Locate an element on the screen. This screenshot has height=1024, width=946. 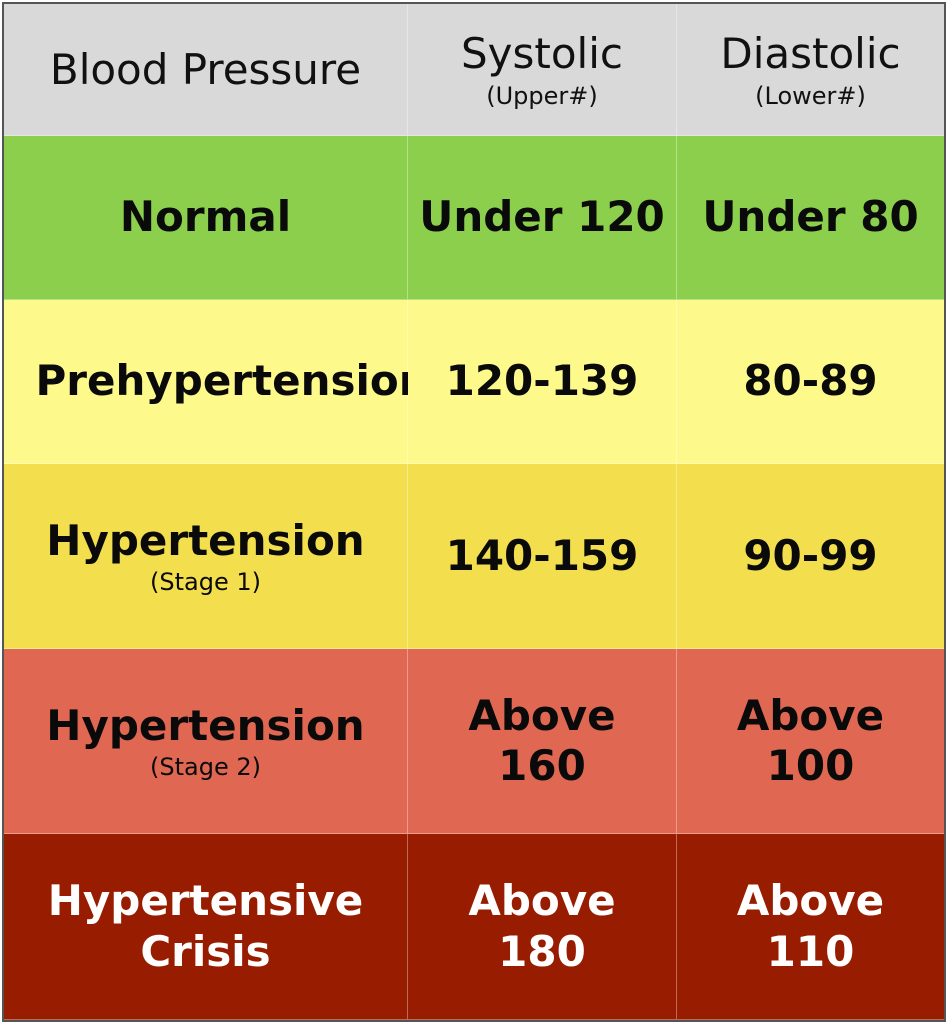
head-cell: Systolic (Upper#) is located at coordinates (542, 70).